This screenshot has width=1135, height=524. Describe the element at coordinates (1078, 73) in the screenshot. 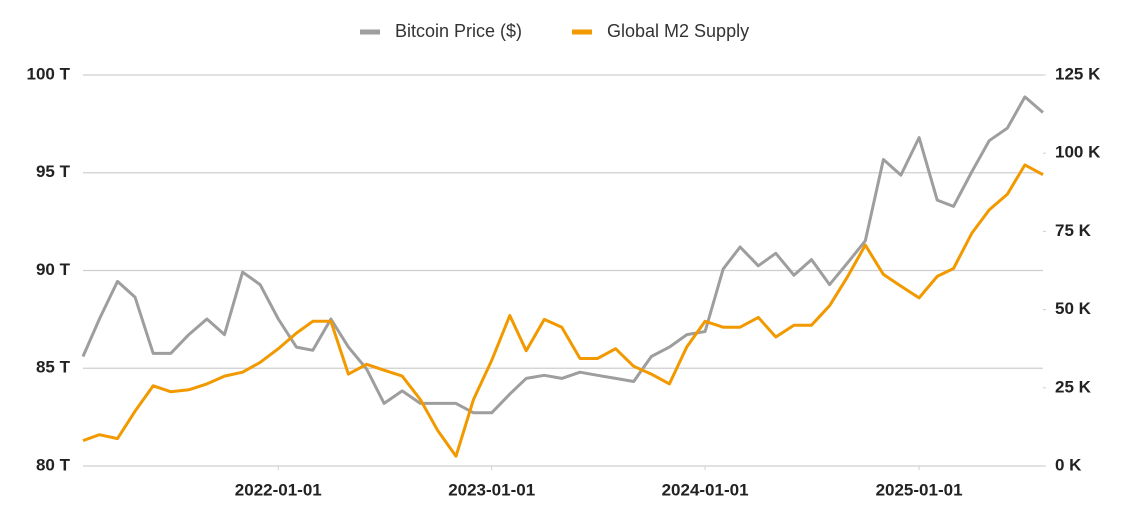

I see `y2-tick-label: 125 K` at that location.